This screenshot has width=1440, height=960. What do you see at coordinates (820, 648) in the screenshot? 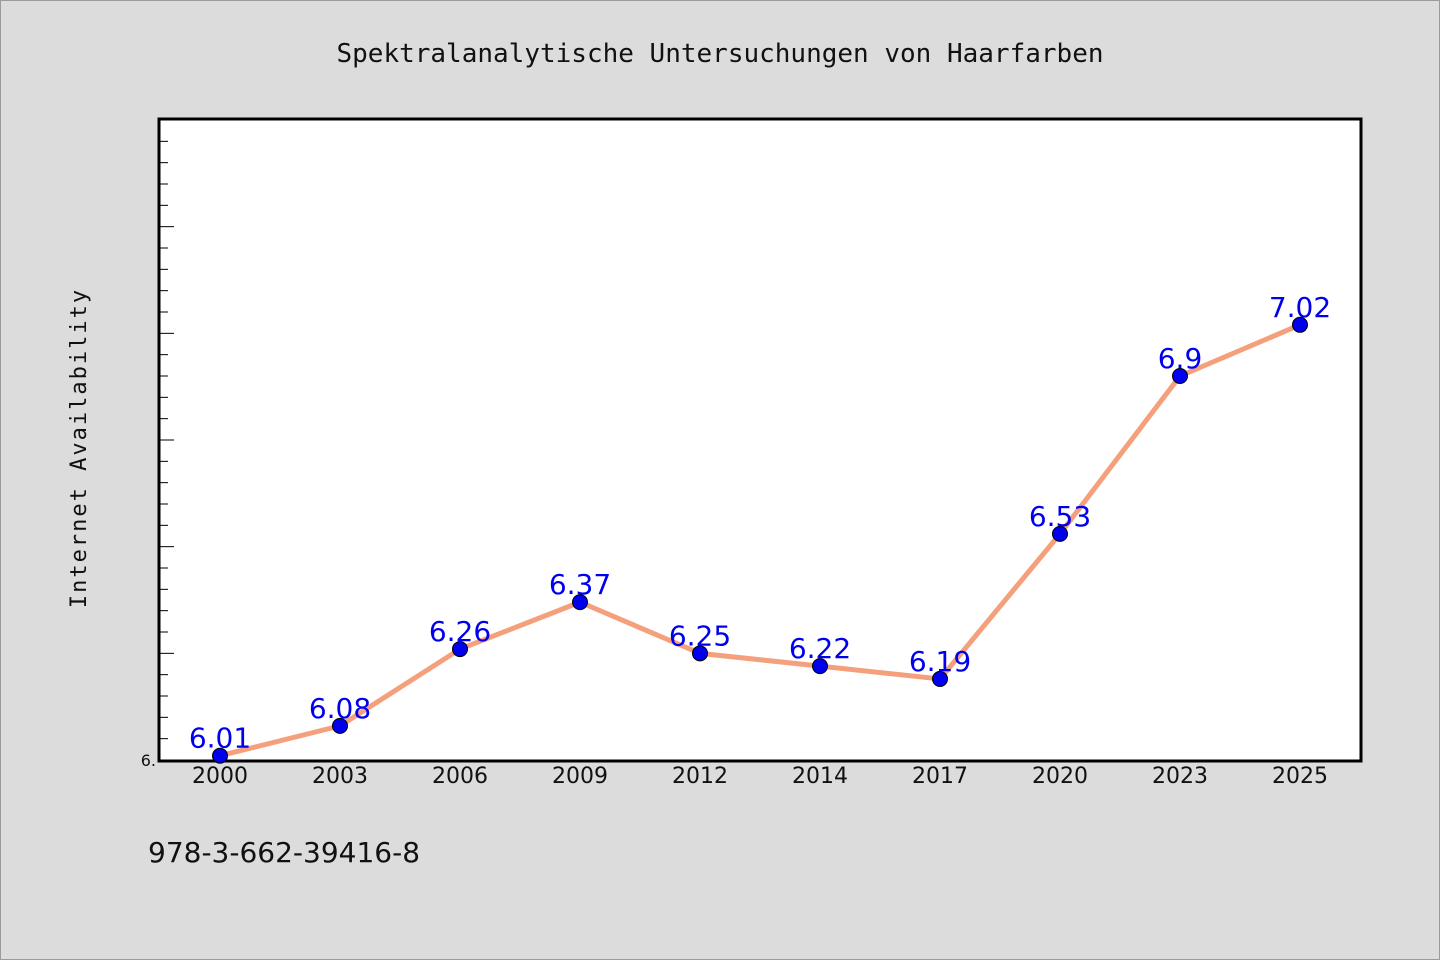
I see `data-label: 6.22` at bounding box center [820, 648].